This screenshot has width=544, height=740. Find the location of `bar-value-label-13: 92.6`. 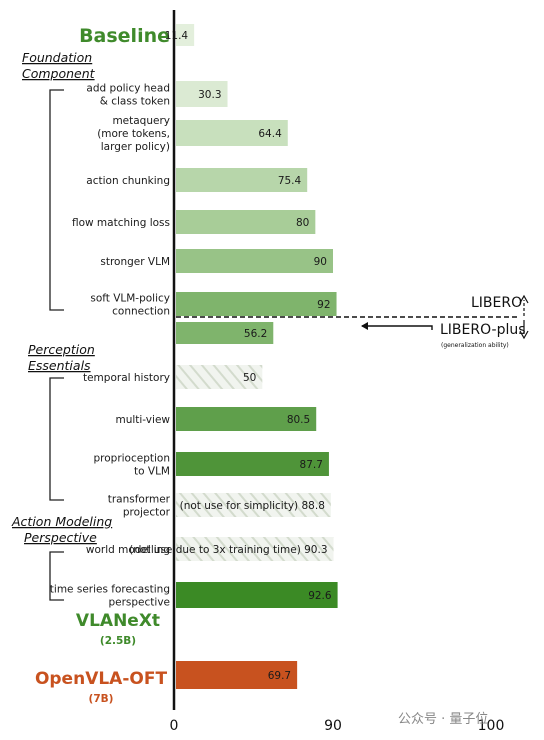

bar-value-label-13: 92.6 is located at coordinates (320, 596).